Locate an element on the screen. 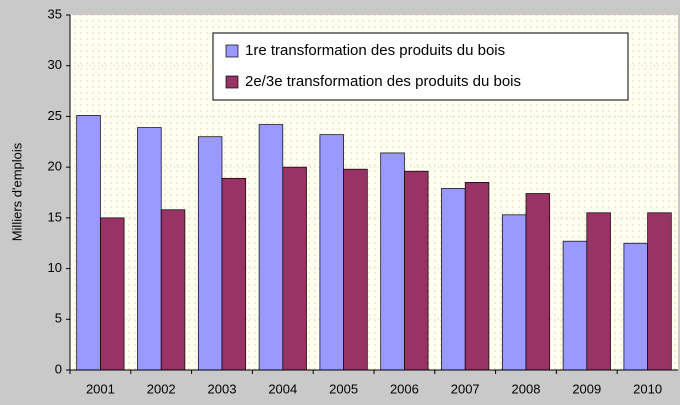  x-tick-label: 2006 is located at coordinates (404, 388).